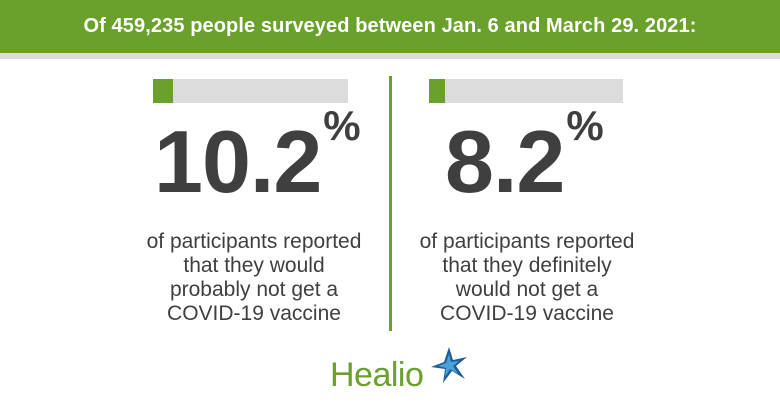 The height and width of the screenshot is (405, 780). What do you see at coordinates (254, 241) in the screenshot?
I see `stat-1-description-line: of participants reported` at bounding box center [254, 241].